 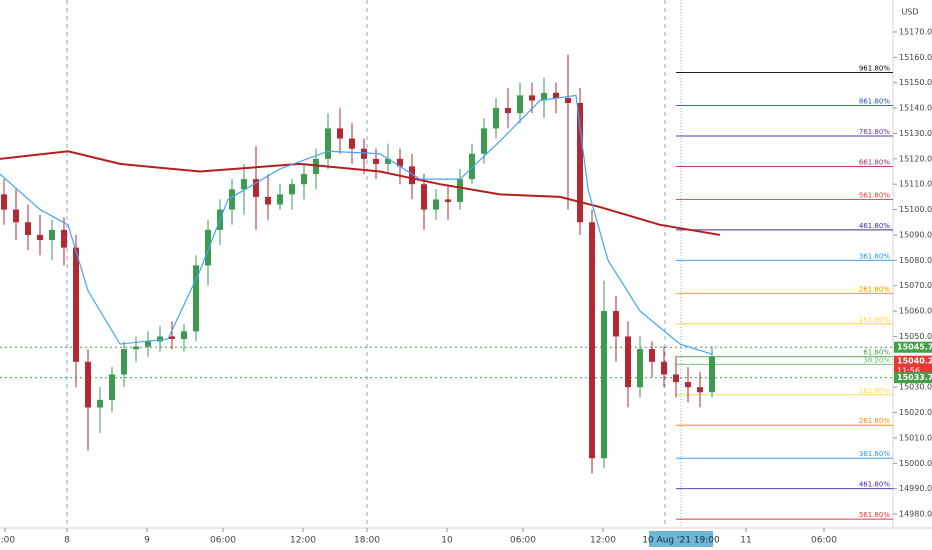 What do you see at coordinates (7, 541) in the screenshot?
I see `x-tick-label: 2:00` at bounding box center [7, 541].